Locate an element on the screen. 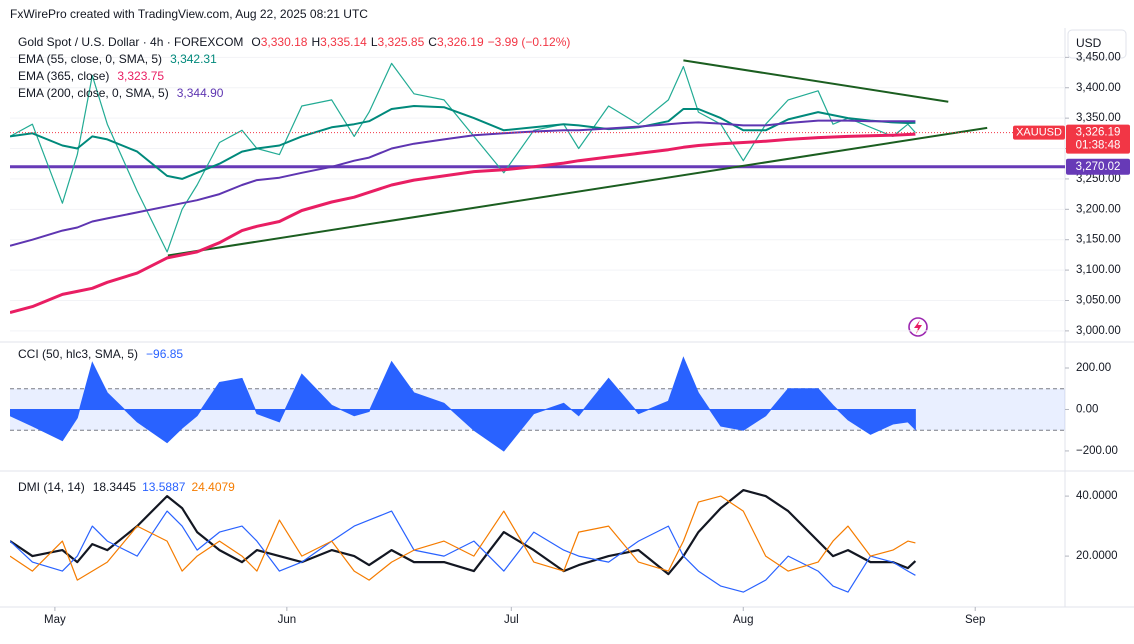 The image size is (1134, 644). price-tag-label: 3,326.19 is located at coordinates (1098, 133).